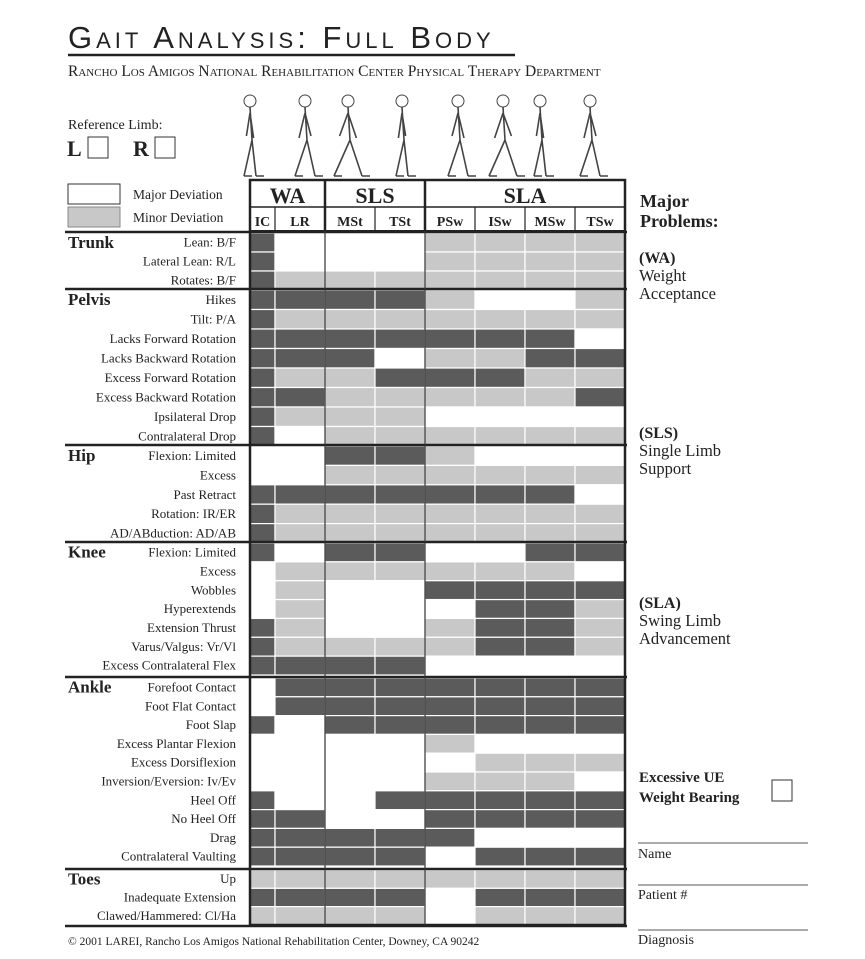 Image resolution: width=865 pixels, height=959 pixels. What do you see at coordinates (98, 147) in the screenshot?
I see `ref-left-box` at bounding box center [98, 147].